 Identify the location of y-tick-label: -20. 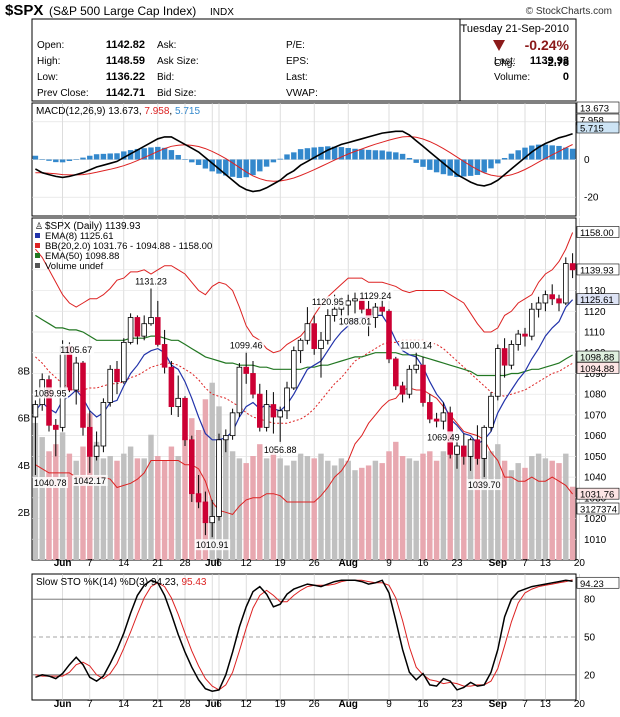
(591, 198).